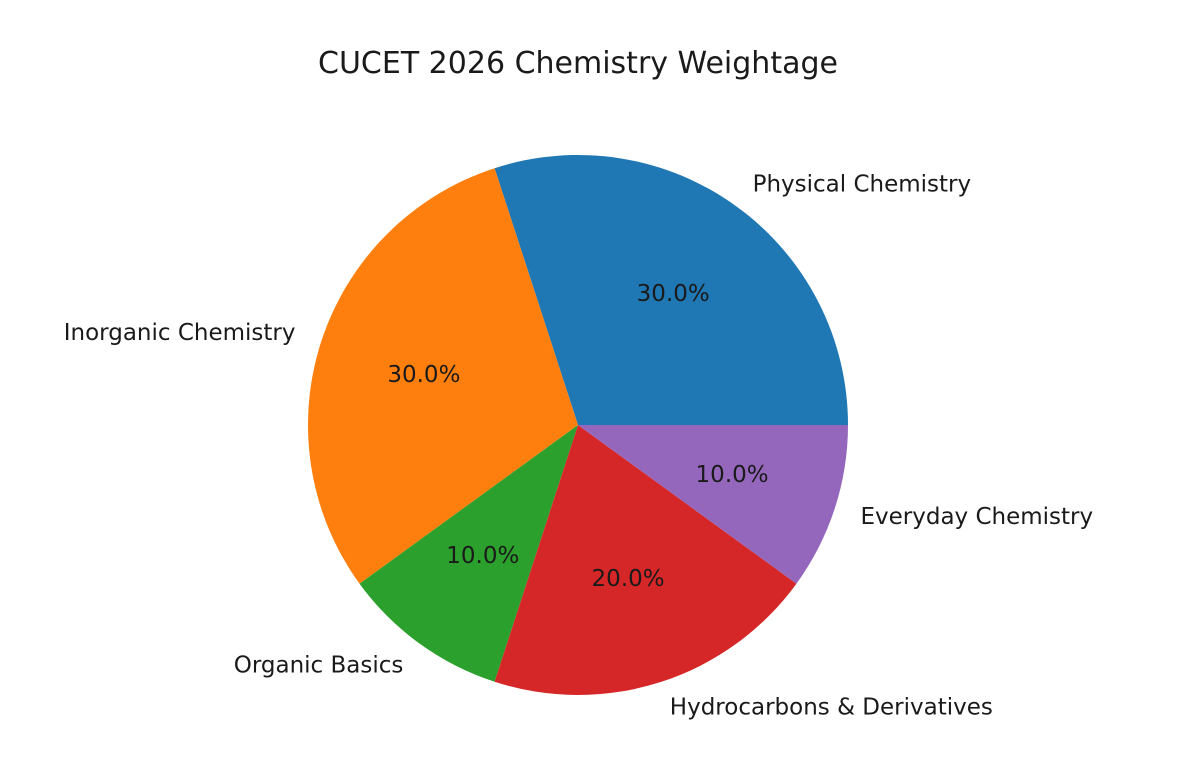 The image size is (1200, 766). Describe the element at coordinates (482, 556) in the screenshot. I see `slice-percent-organic-basics: 10.0%` at that location.